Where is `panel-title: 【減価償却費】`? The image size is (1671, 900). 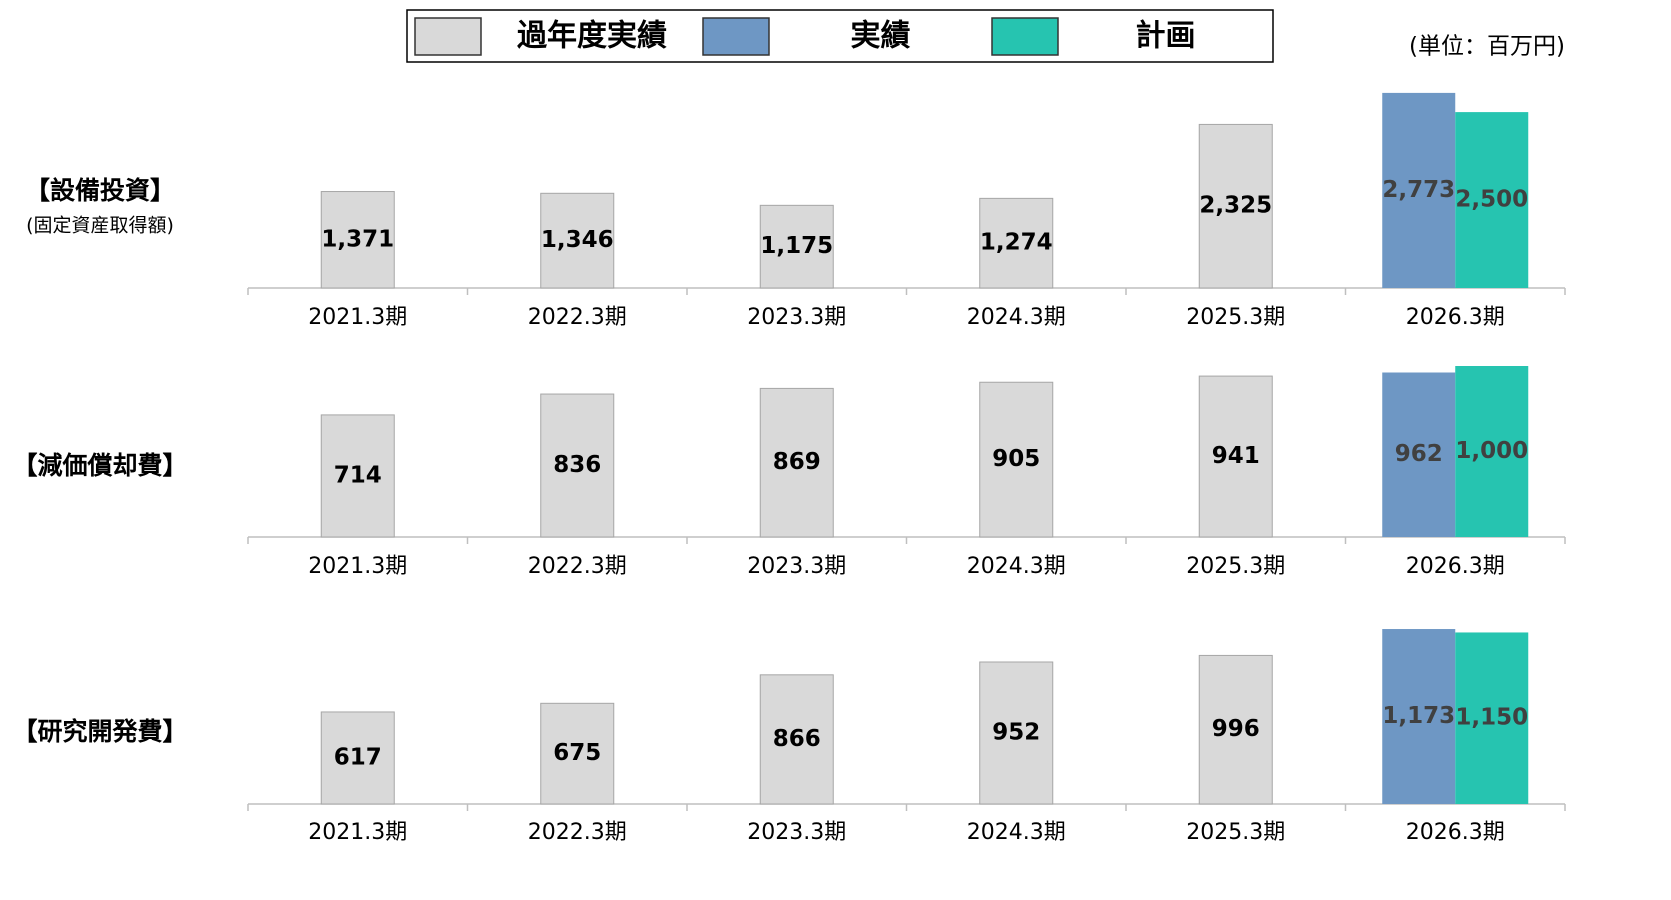
panel-title: 【減価償却費】 is located at coordinates (99, 465).